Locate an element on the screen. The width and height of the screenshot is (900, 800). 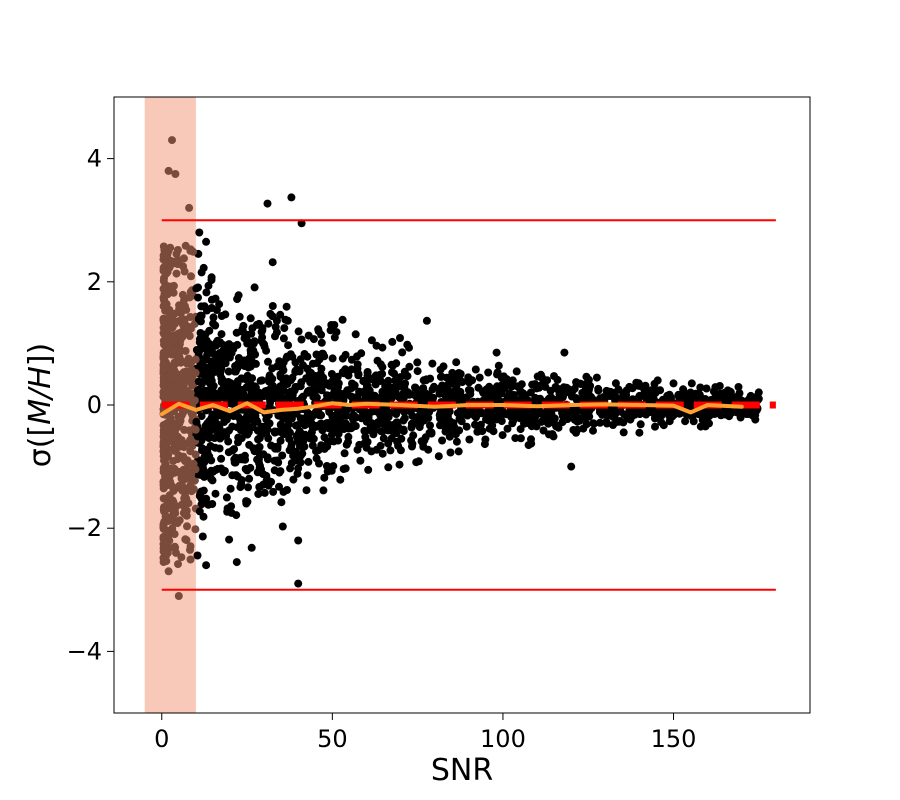
y-tick-label: −4 is located at coordinates (84, 651).